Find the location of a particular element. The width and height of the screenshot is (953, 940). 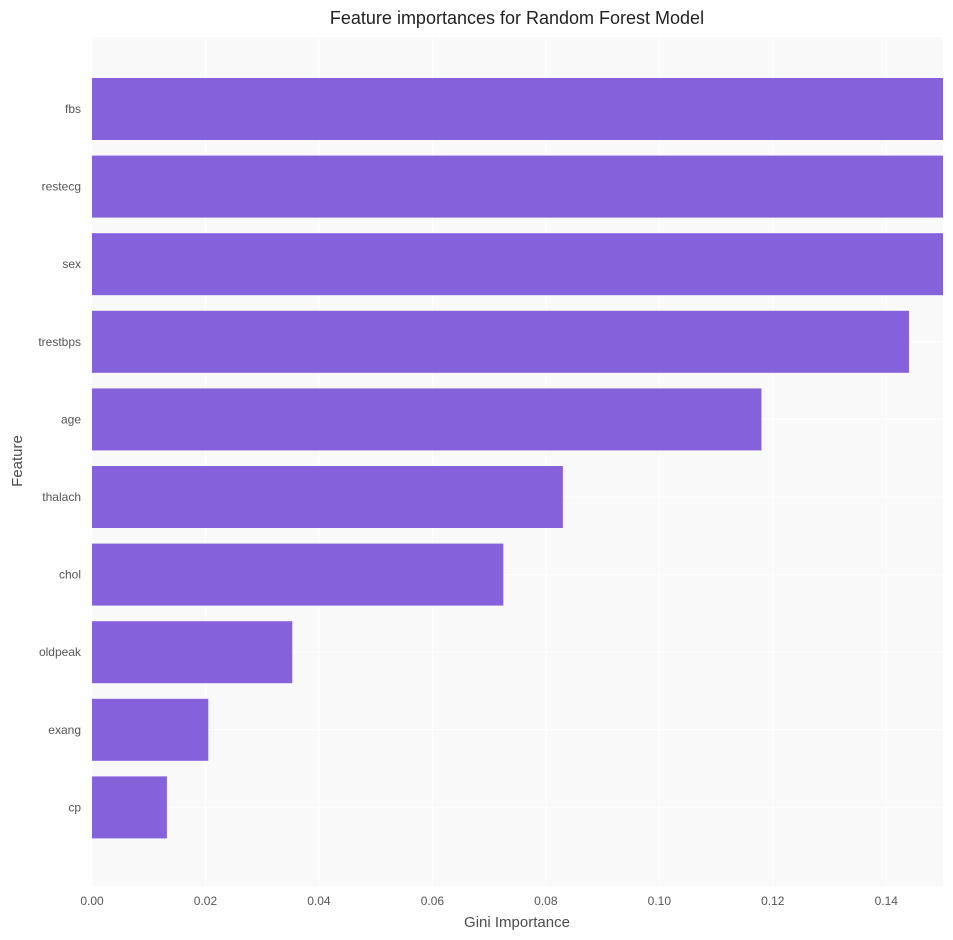

x-tick-label: 0.08 is located at coordinates (546, 901).